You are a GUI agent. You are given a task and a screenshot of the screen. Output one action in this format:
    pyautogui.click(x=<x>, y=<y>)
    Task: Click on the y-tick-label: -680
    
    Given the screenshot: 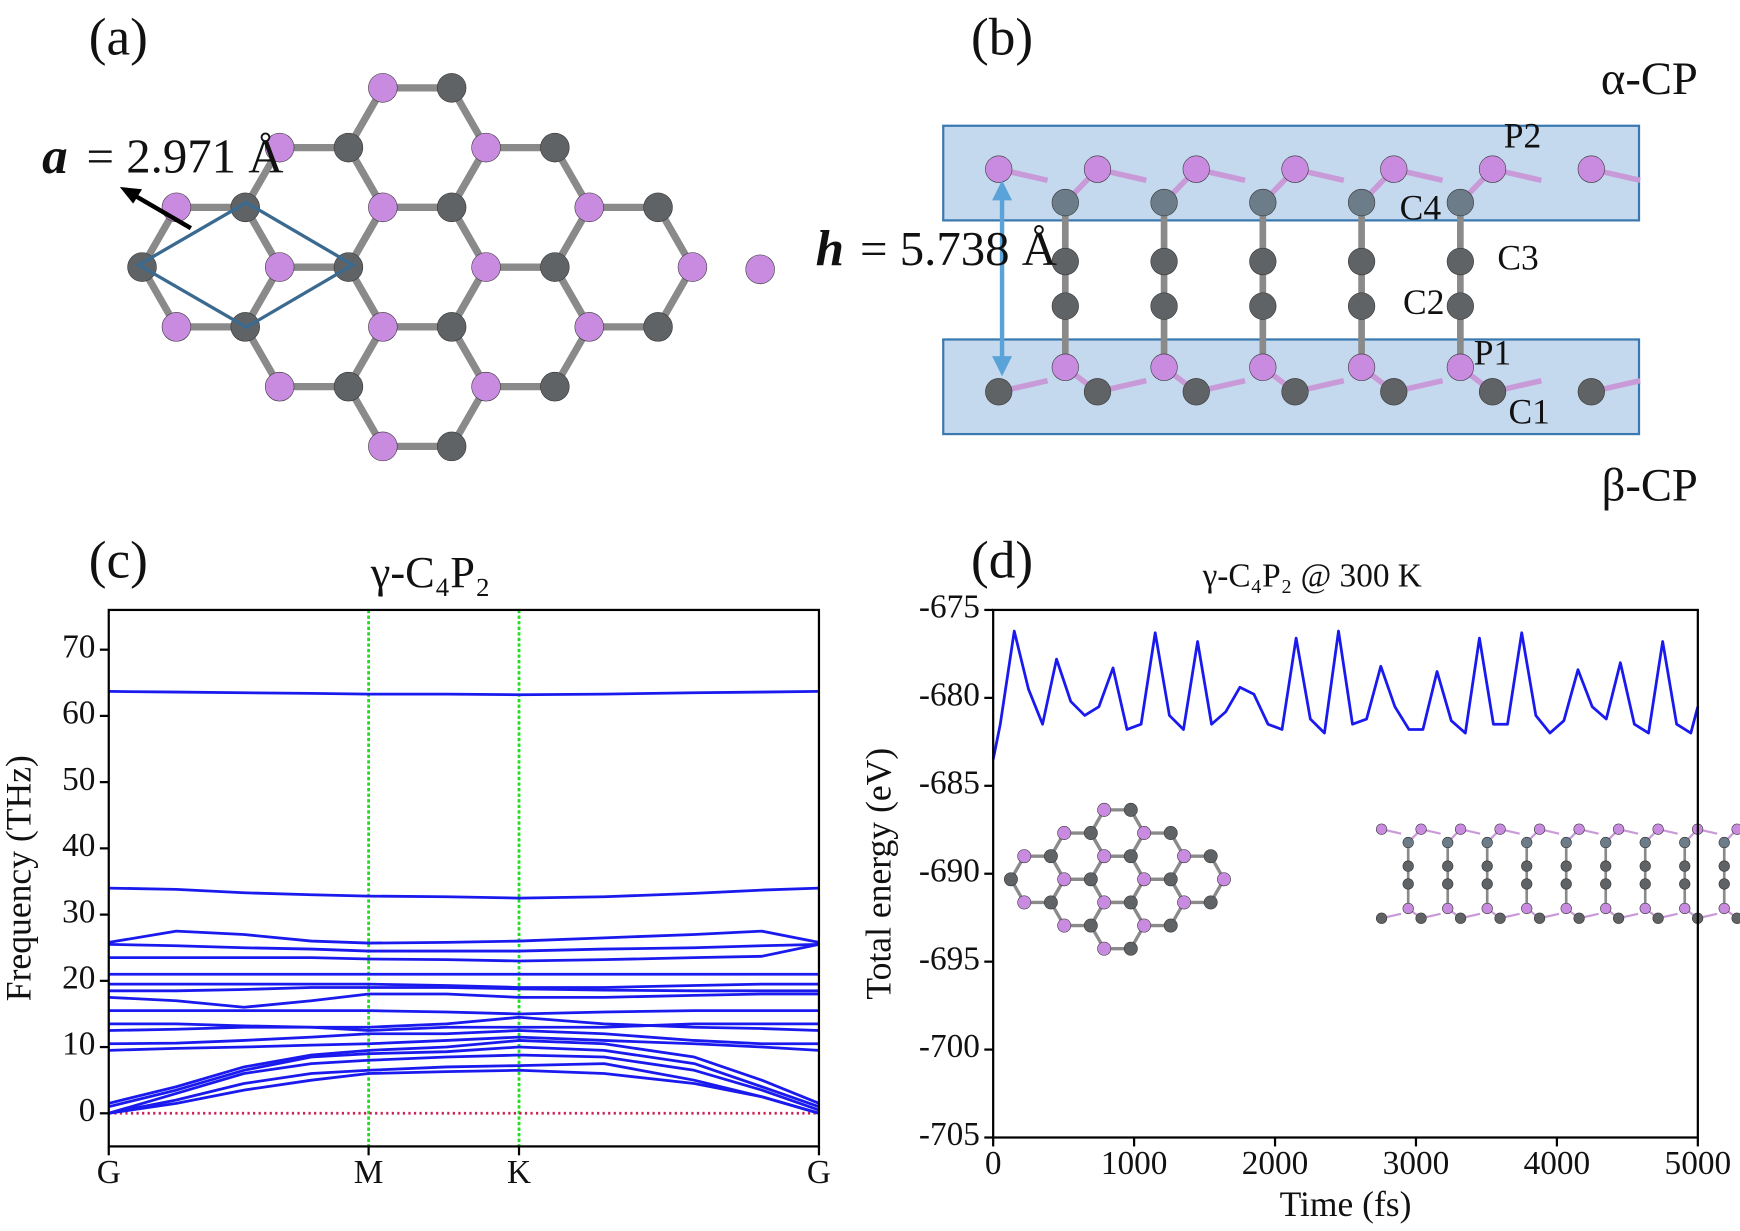 What is the action you would take?
    pyautogui.click(x=949, y=694)
    